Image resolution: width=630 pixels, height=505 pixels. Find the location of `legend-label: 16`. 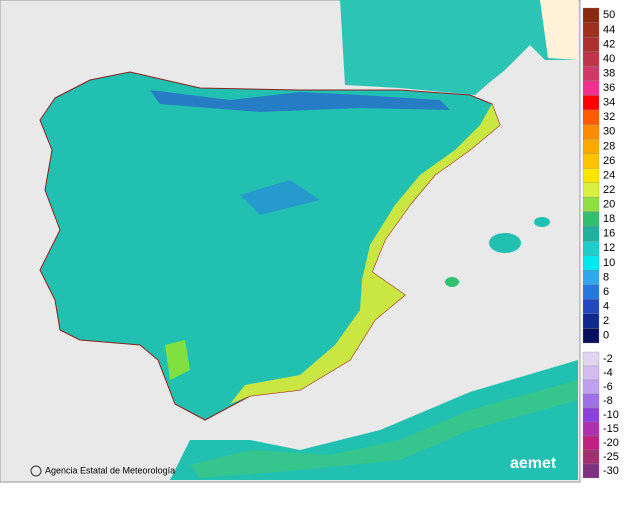

legend-label: 16 is located at coordinates (609, 234).